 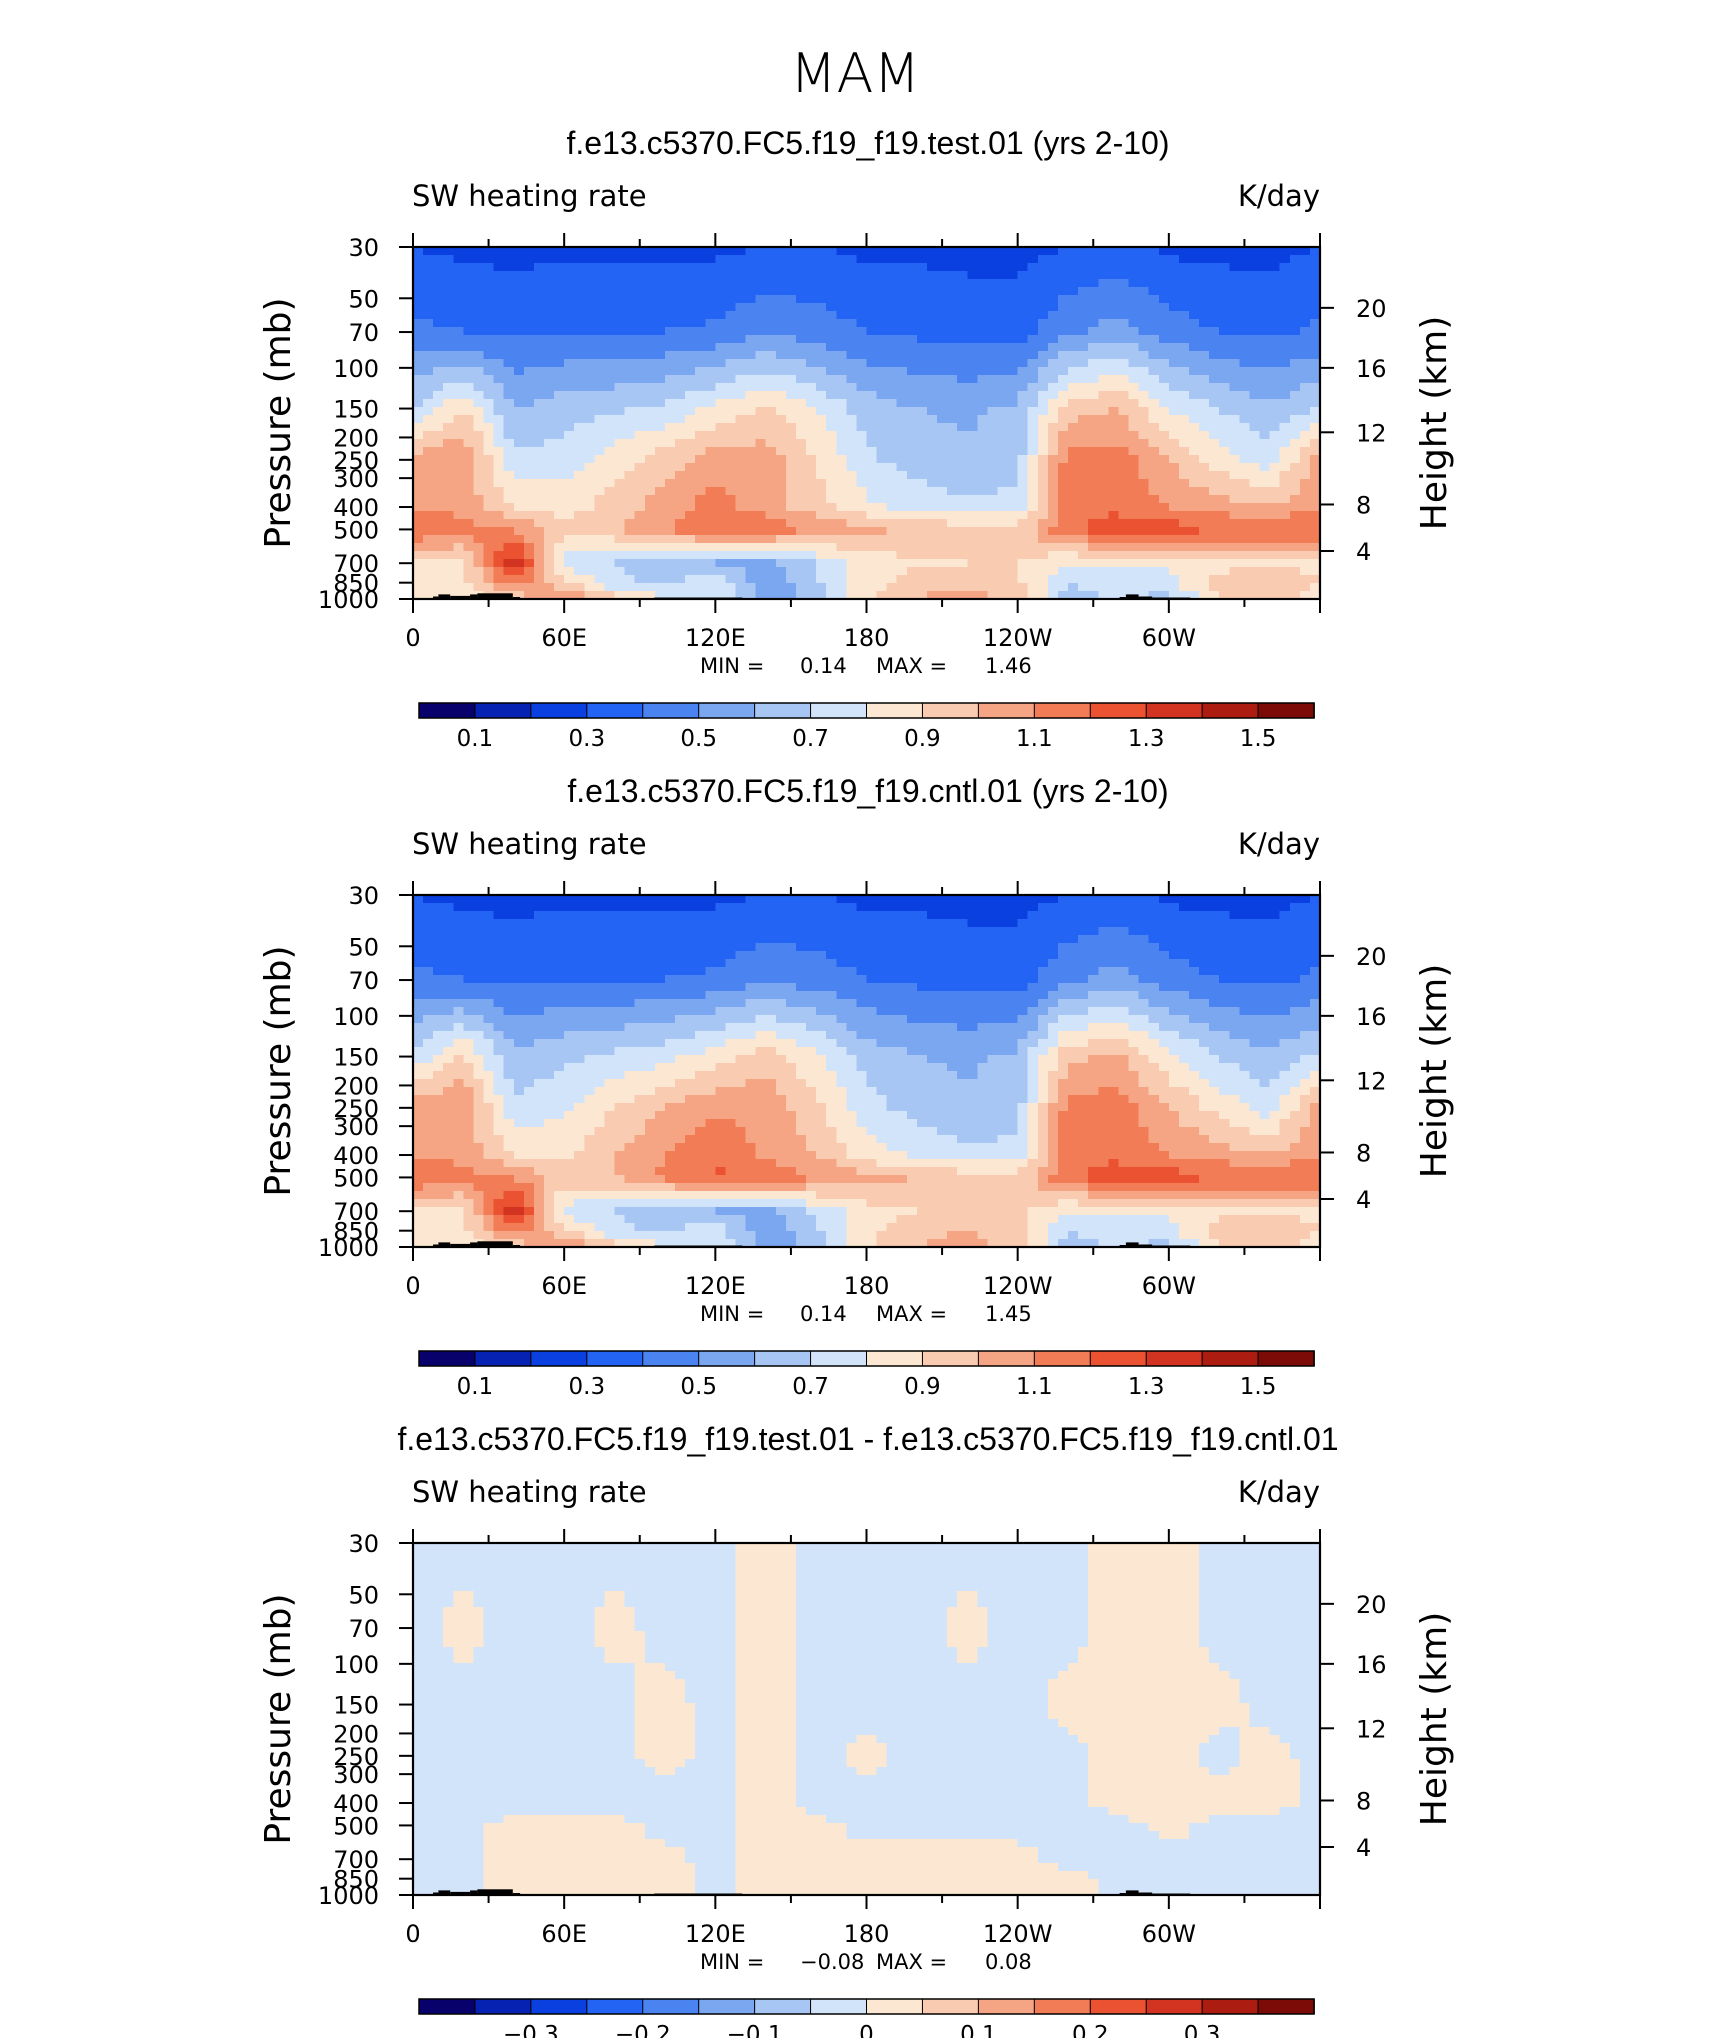 What do you see at coordinates (867, 1286) in the screenshot?
I see `x-tick-label: 180` at bounding box center [867, 1286].